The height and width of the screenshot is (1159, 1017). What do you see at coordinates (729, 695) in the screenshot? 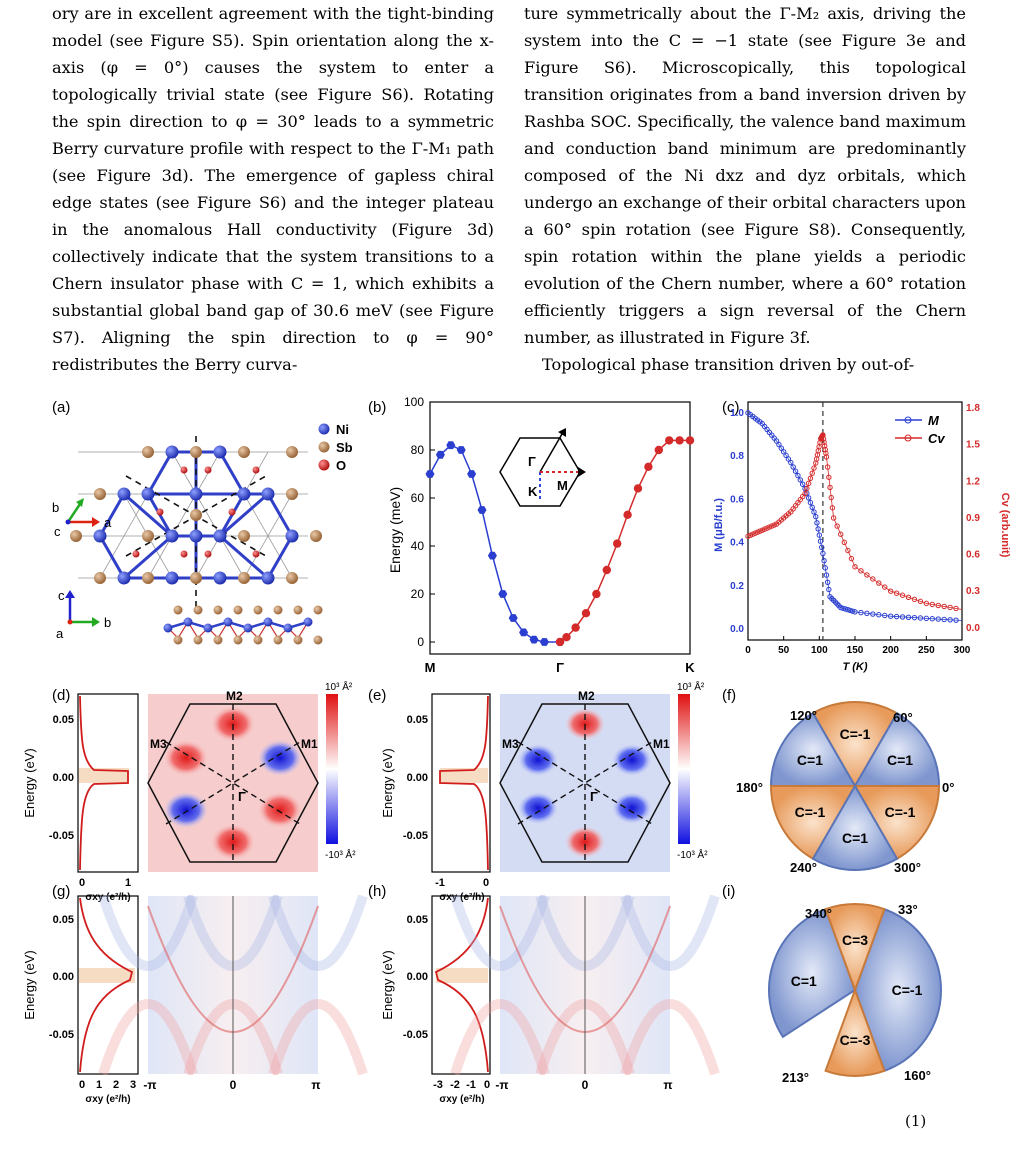
I see `panel-label-f: (f)` at bounding box center [729, 695].